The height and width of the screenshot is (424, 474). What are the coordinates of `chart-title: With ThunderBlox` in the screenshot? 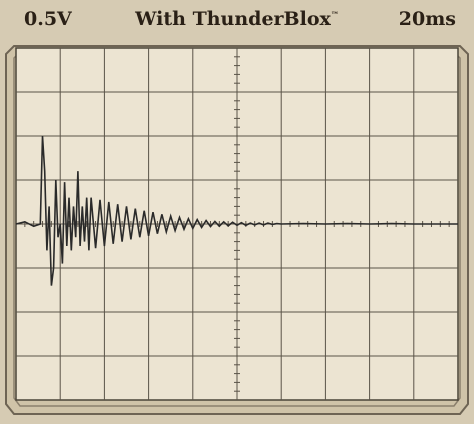 It's located at (233, 19).